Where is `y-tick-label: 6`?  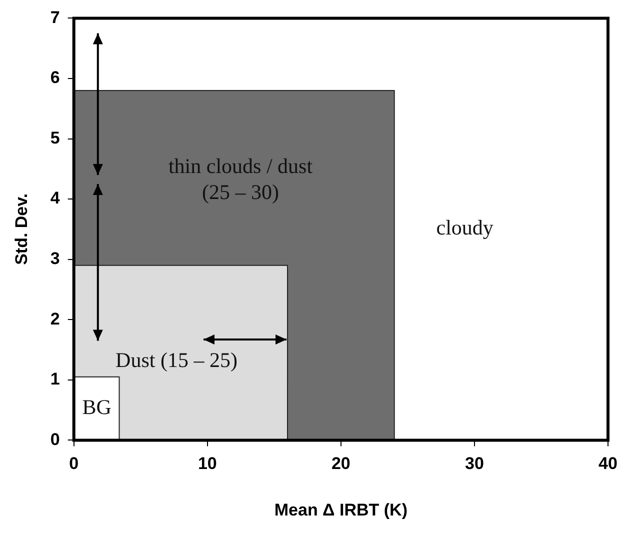 y-tick-label: 6 is located at coordinates (55, 78).